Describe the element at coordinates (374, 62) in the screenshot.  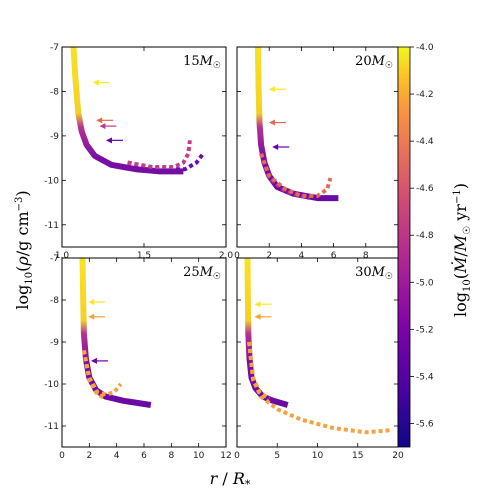
I see `mass-label: 20M☉` at that location.